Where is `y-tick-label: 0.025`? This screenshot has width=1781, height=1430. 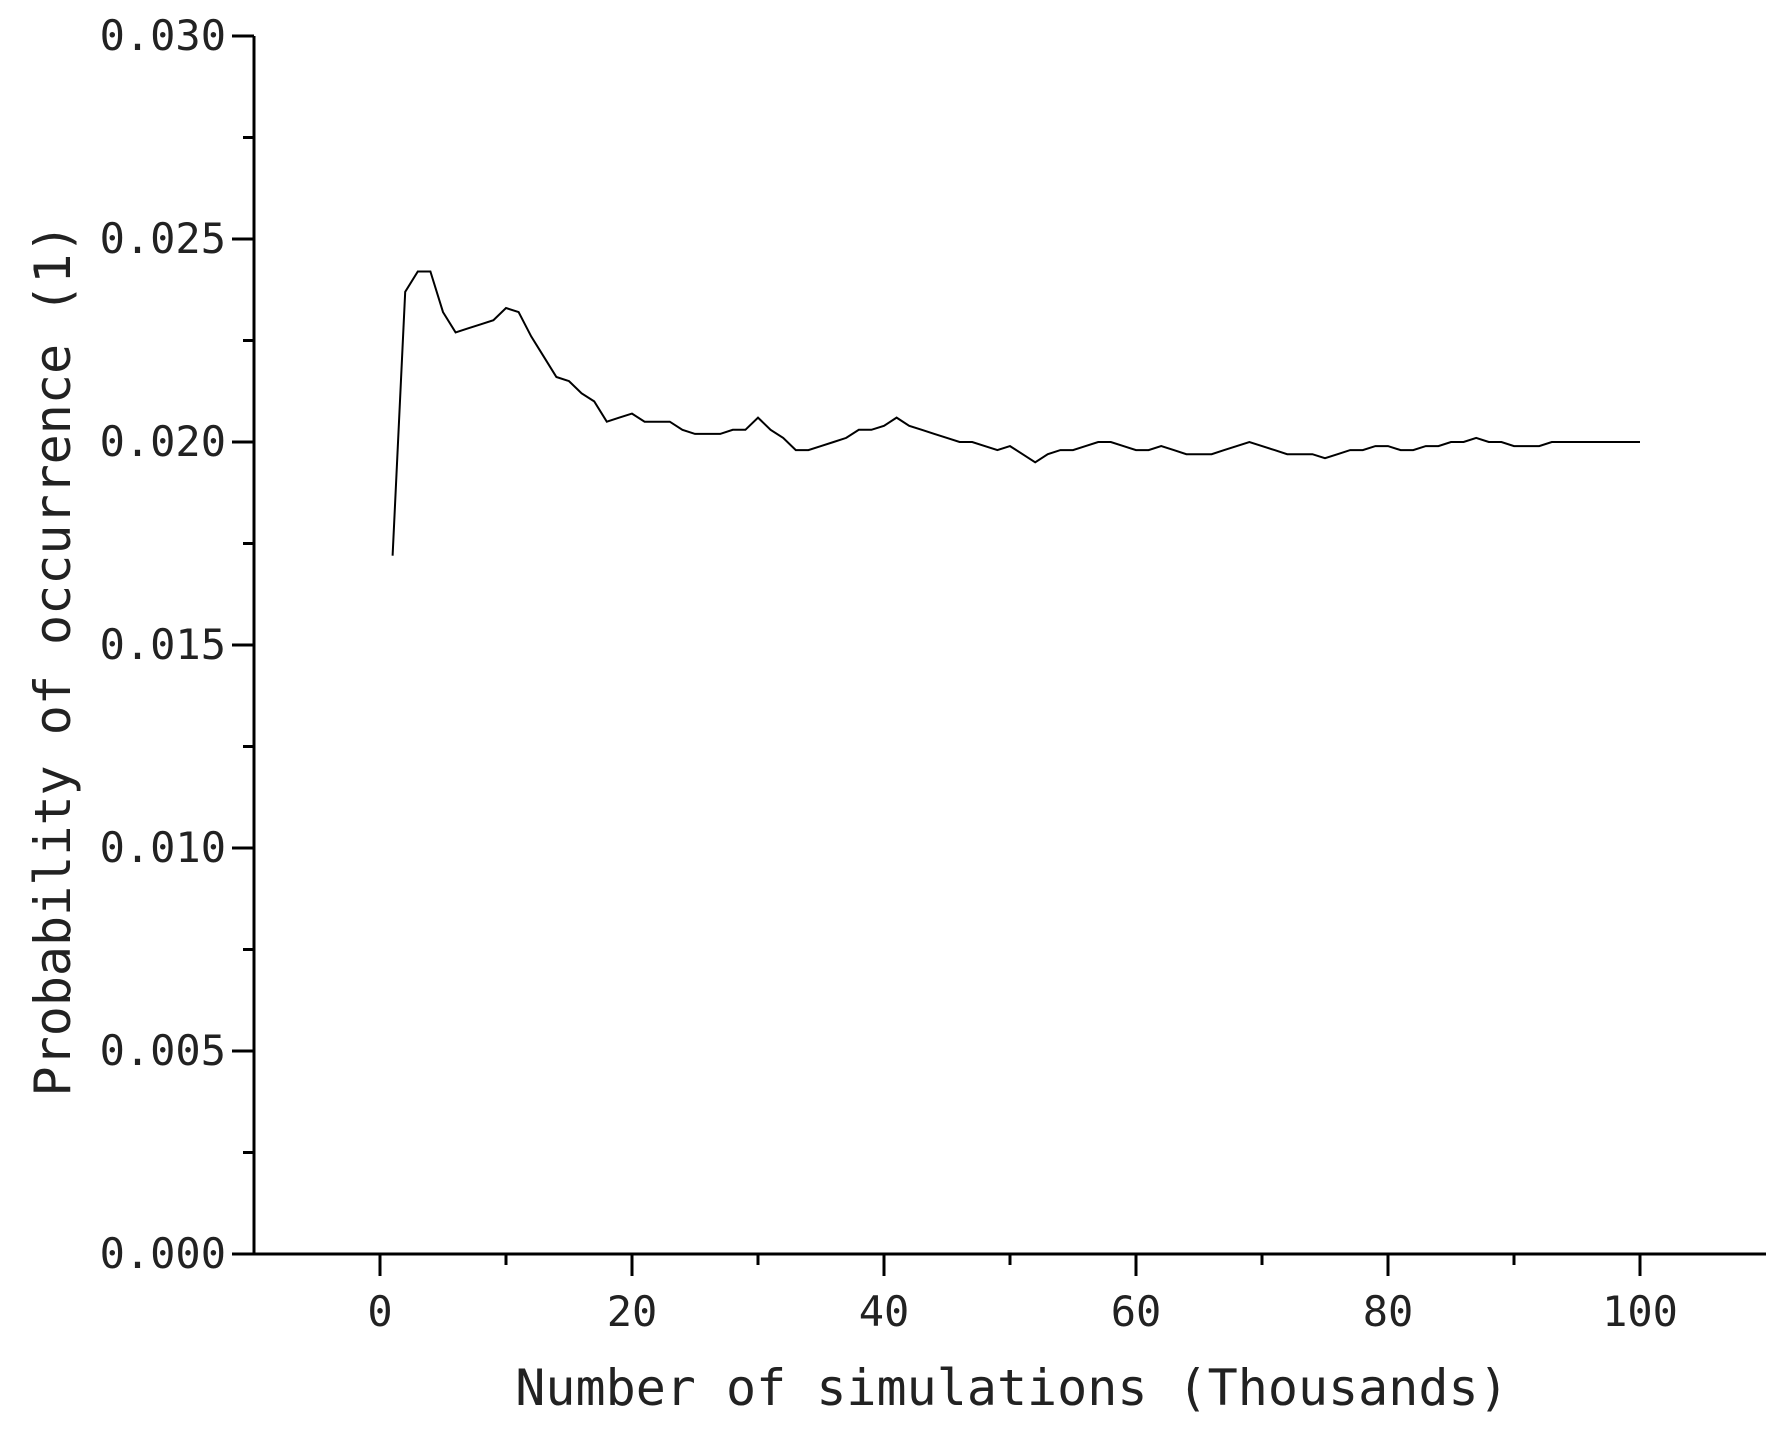
y-tick-label: 0.025 is located at coordinates (163, 238).